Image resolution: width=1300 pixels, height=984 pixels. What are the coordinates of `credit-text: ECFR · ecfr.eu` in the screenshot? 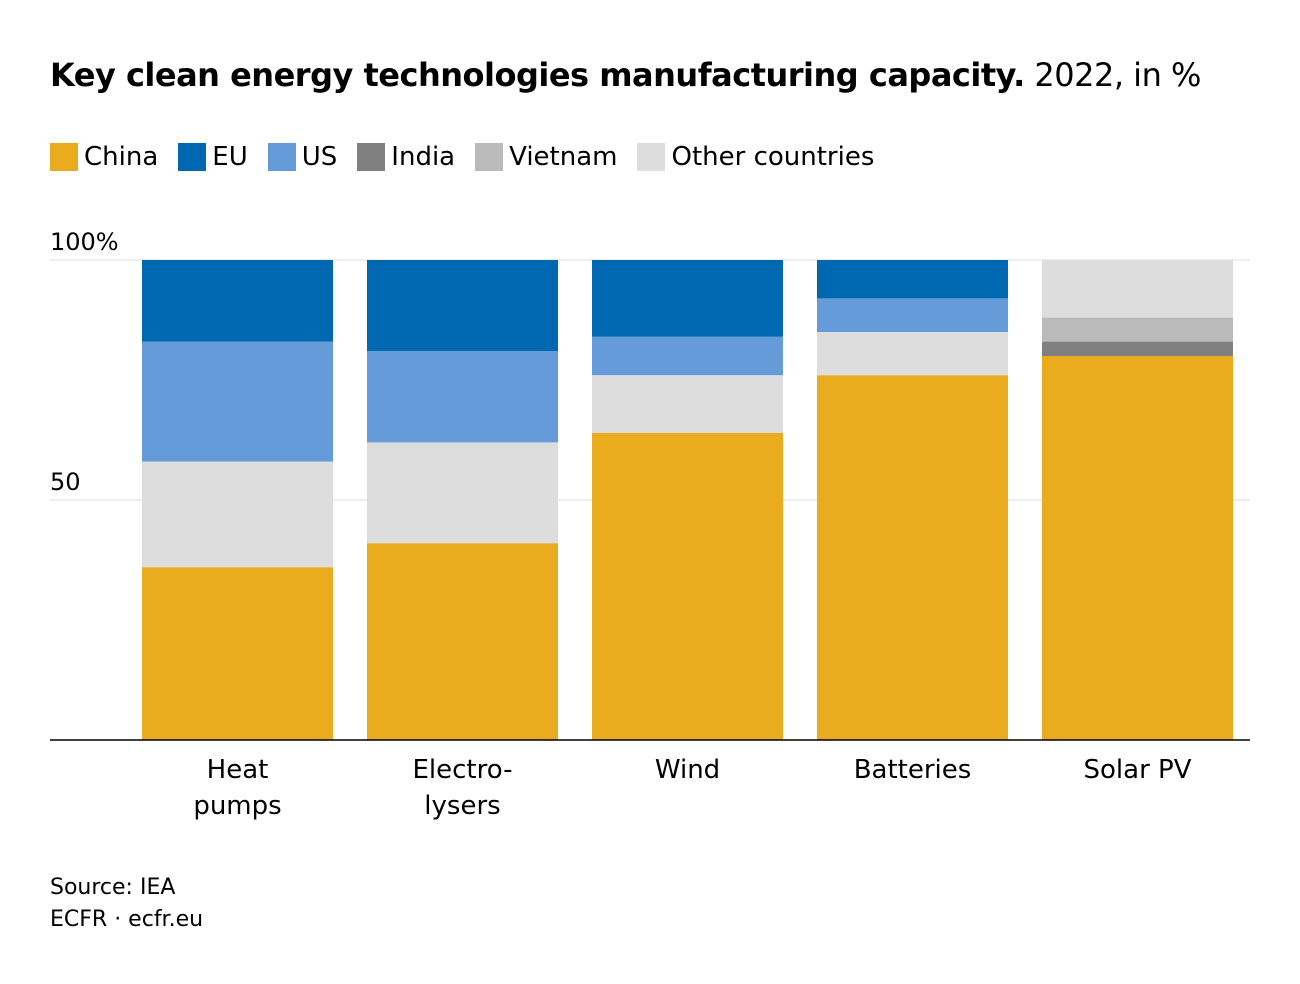 It's located at (127, 919).